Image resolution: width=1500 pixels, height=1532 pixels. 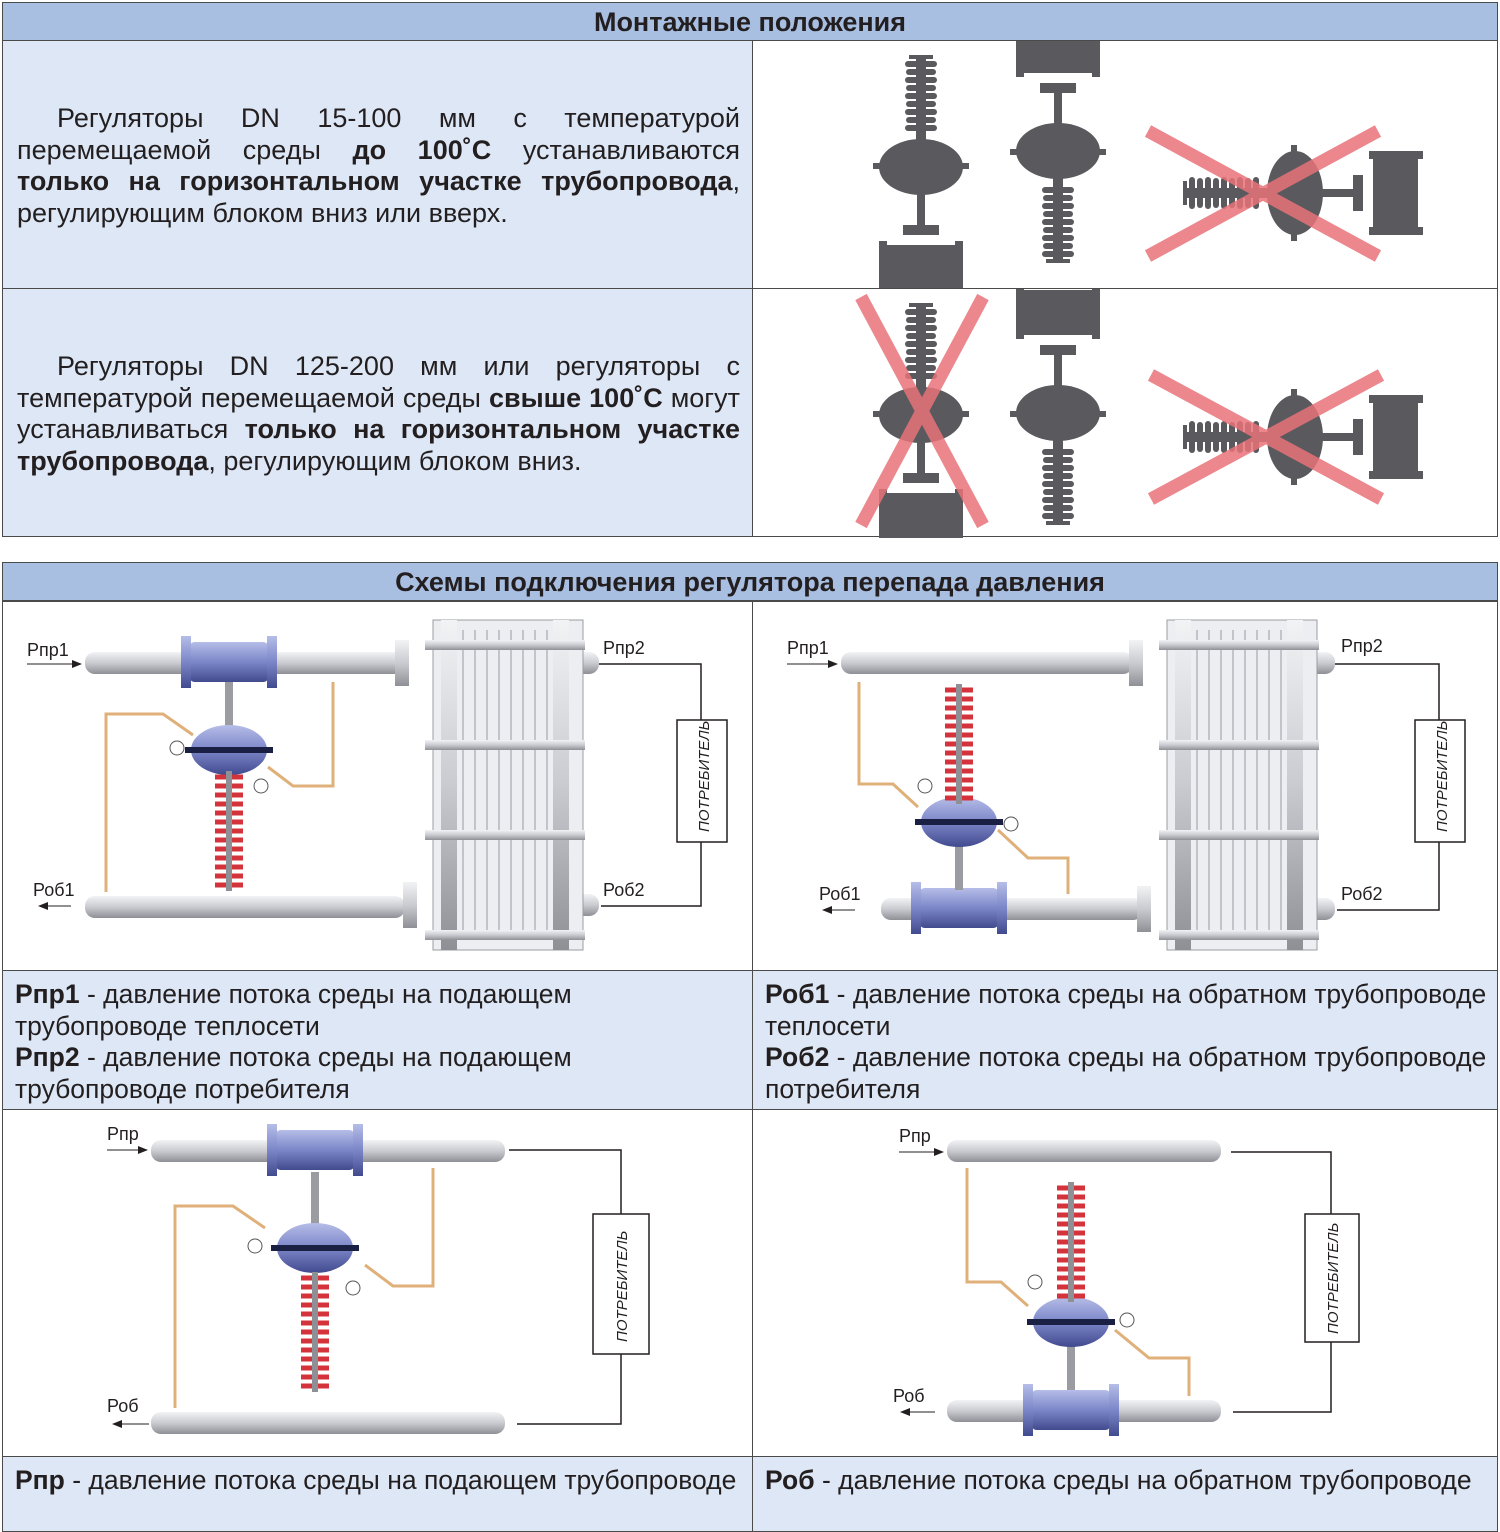 I want to click on body-text: , регулирующим блоком вниз., so click(x=395, y=460).